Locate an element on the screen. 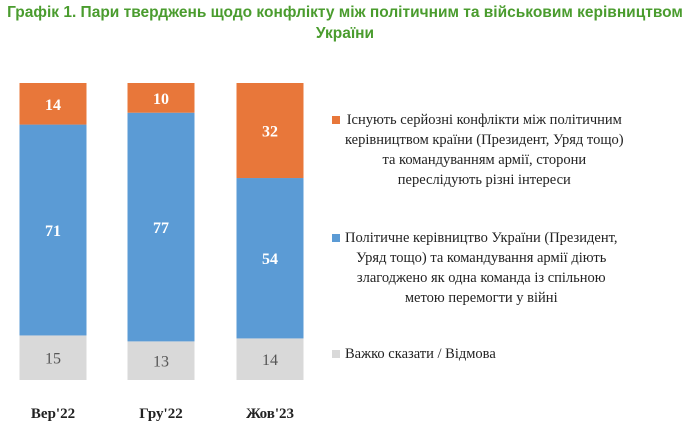 The width and height of the screenshot is (690, 433). data-label: 10 is located at coordinates (161, 99).